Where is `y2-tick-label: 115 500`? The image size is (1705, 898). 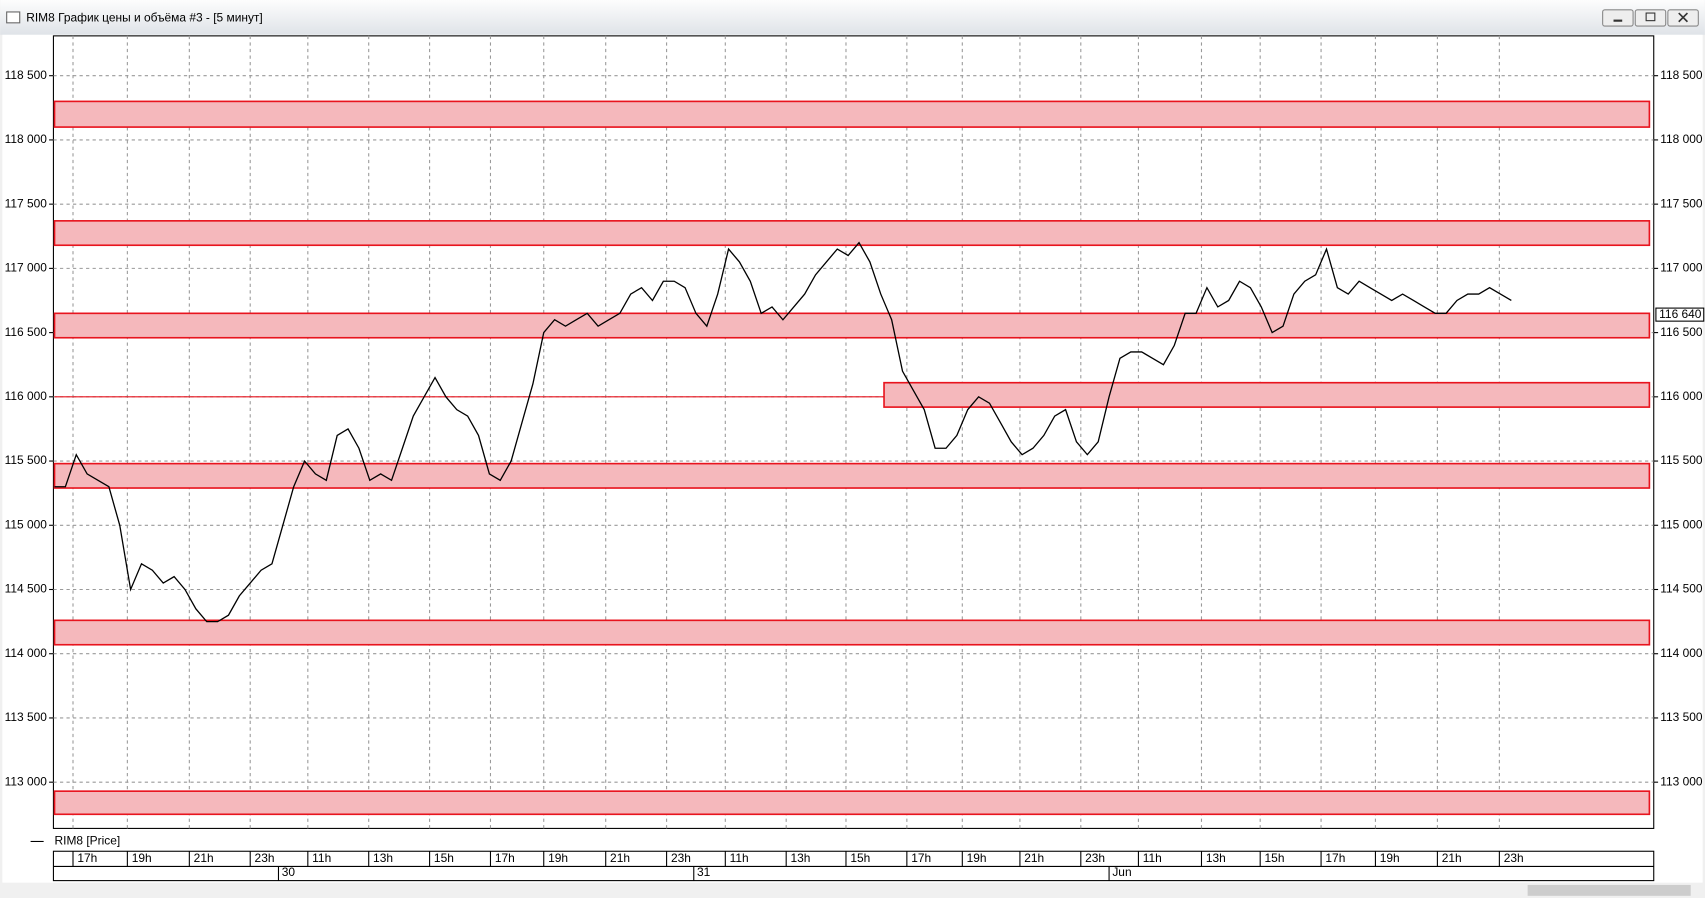 y2-tick-label: 115 500 is located at coordinates (1681, 460).